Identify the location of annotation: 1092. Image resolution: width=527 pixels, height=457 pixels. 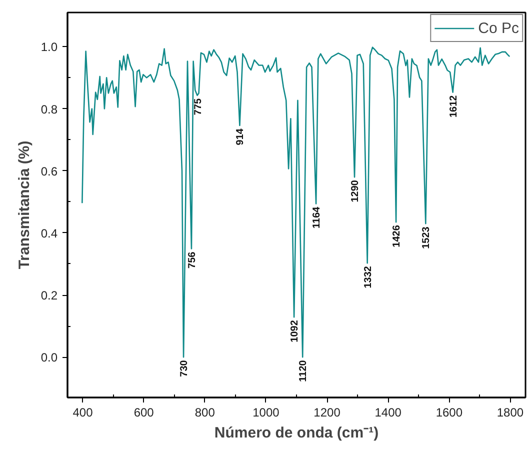
(295, 331).